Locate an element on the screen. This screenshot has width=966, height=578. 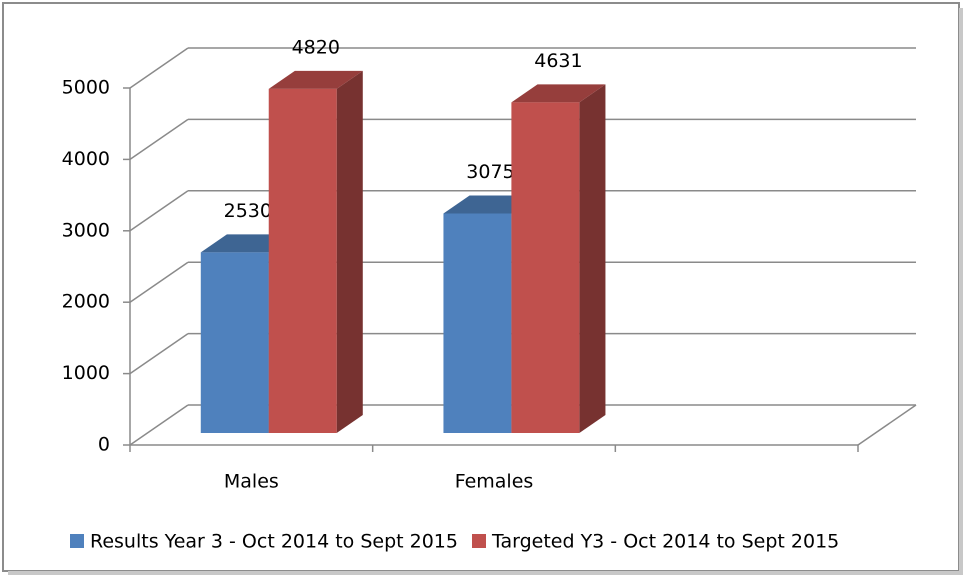
data-label: 3075 is located at coordinates (490, 172).